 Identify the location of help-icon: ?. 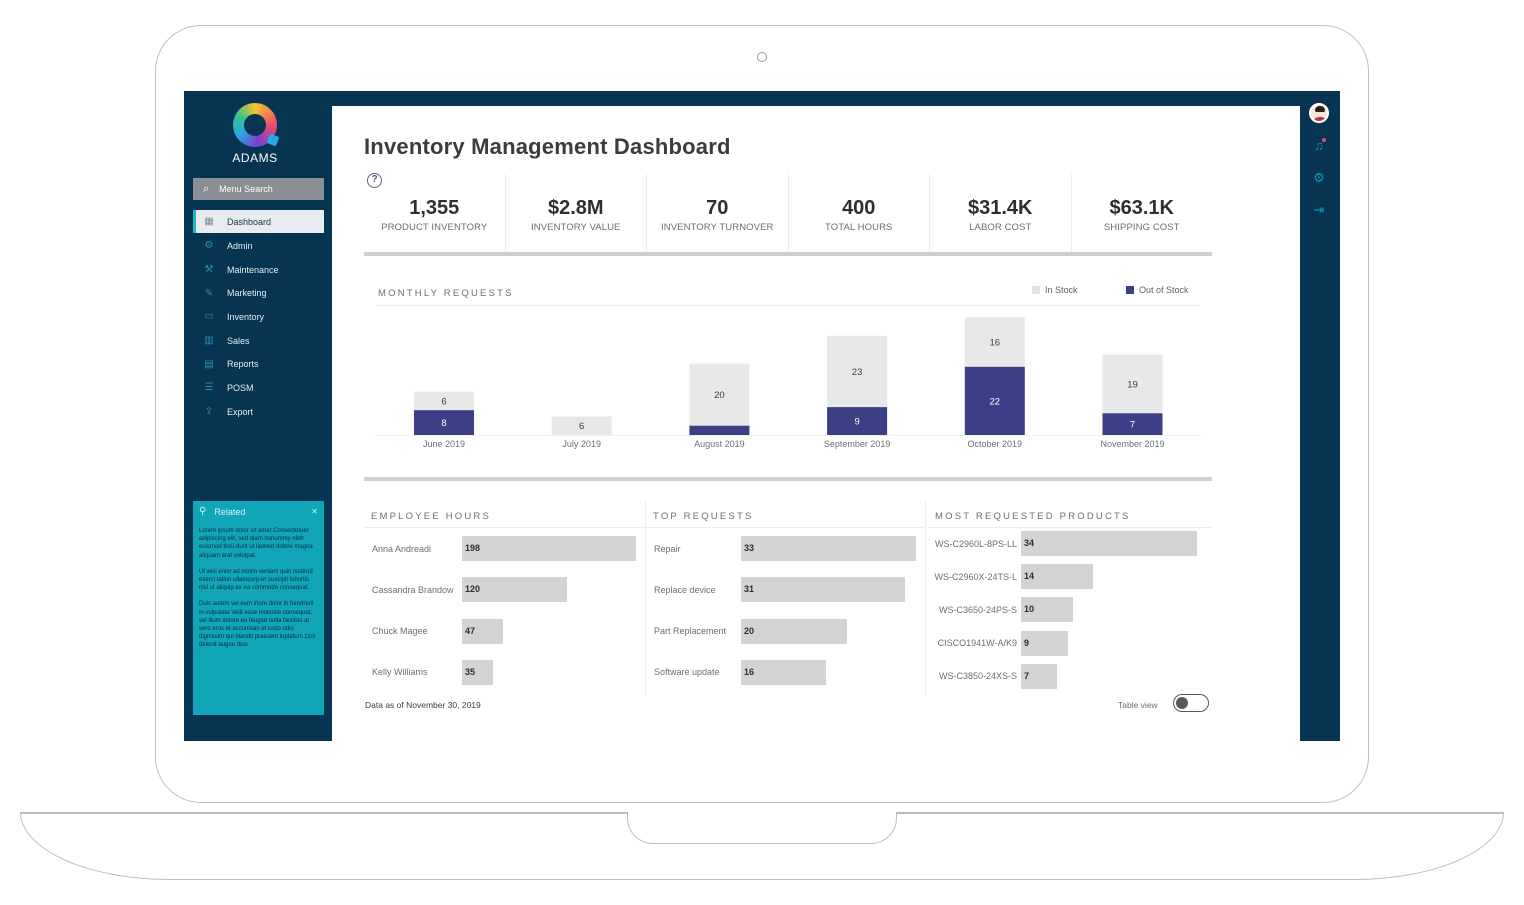
(374, 180).